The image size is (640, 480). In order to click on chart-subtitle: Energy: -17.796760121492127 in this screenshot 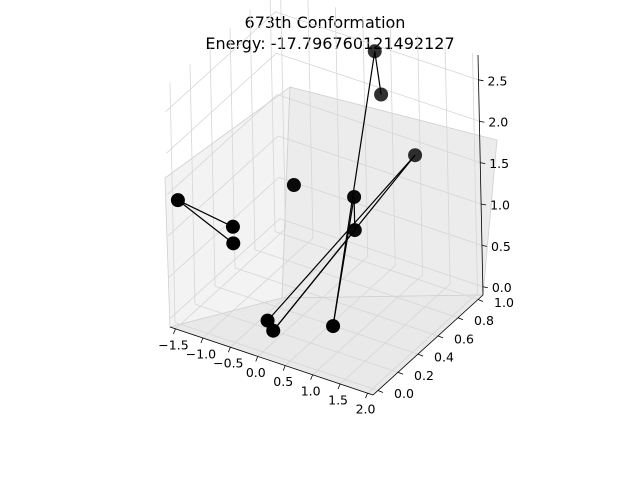, I will do `click(329, 43)`.